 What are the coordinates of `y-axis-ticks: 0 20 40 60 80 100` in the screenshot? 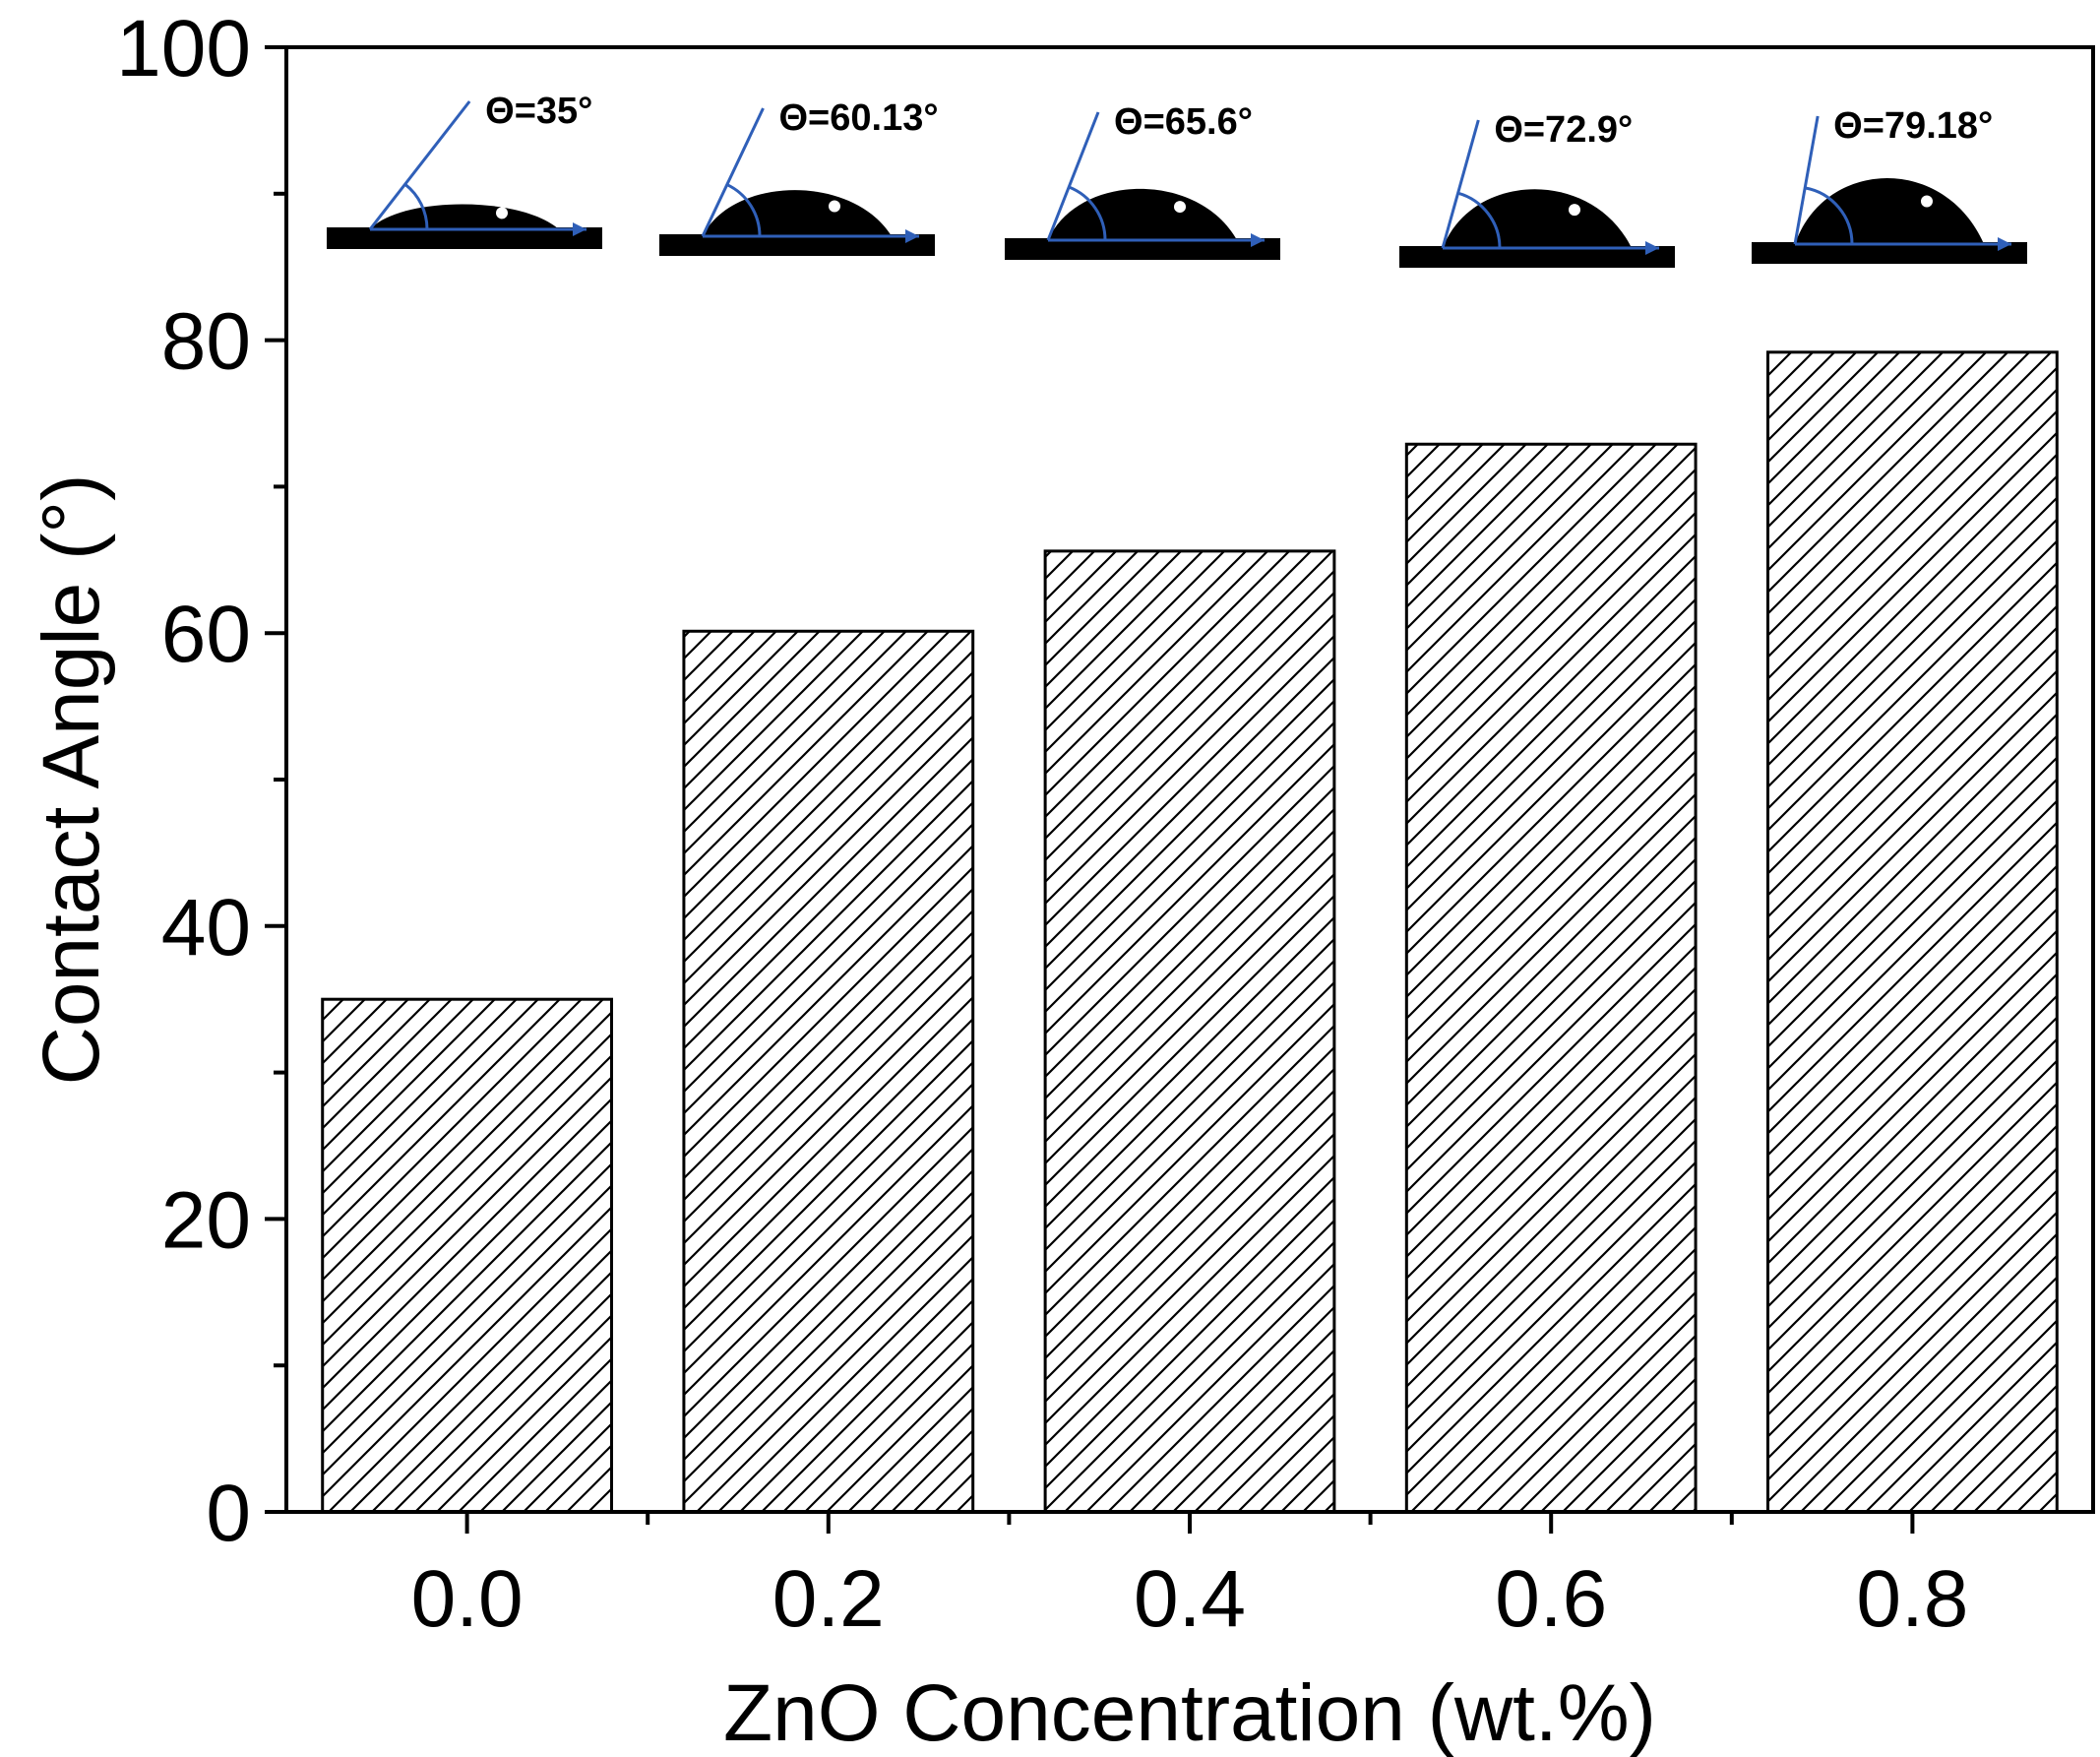 It's located at (201, 781).